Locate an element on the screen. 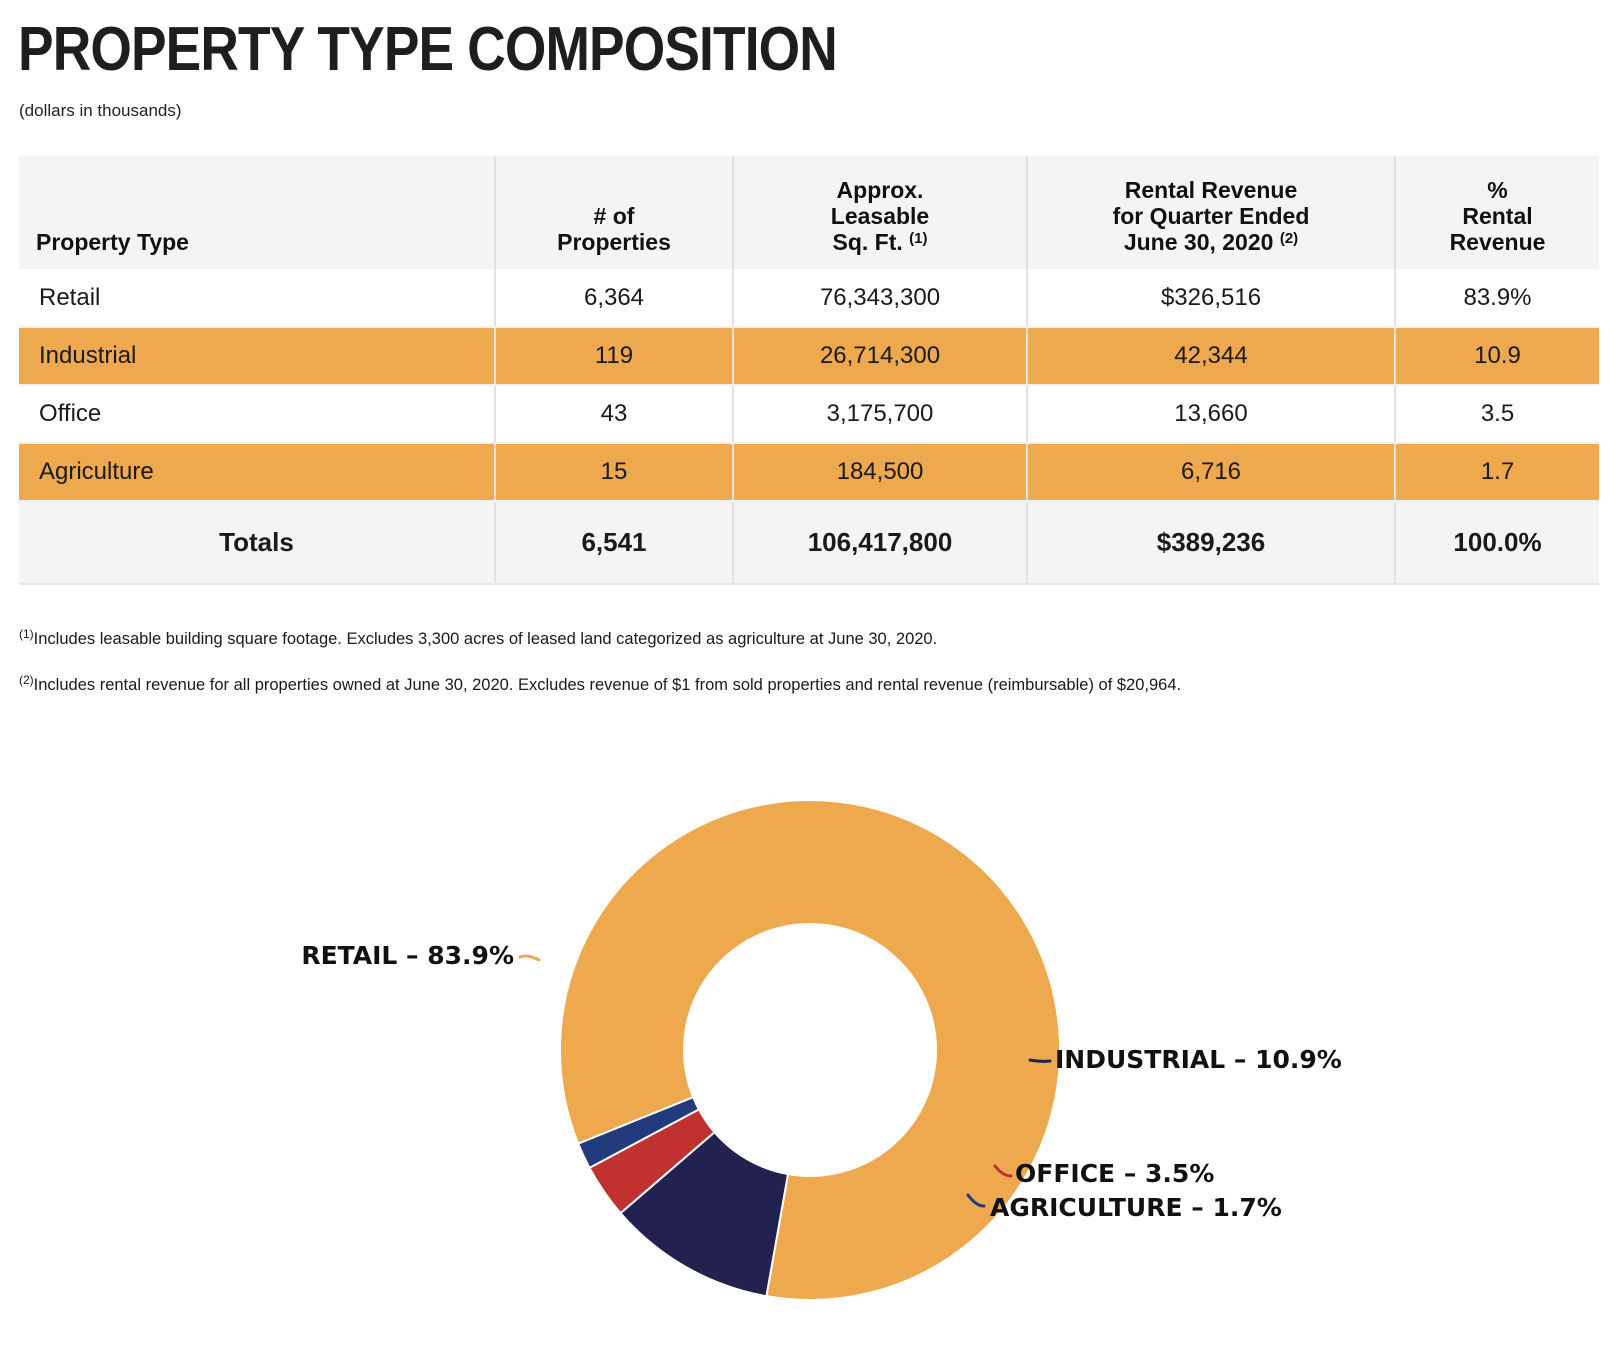 This screenshot has width=1618, height=1362. table-row: Retail 6,364 76,343,300 $326,516 83.9% is located at coordinates (809, 298).